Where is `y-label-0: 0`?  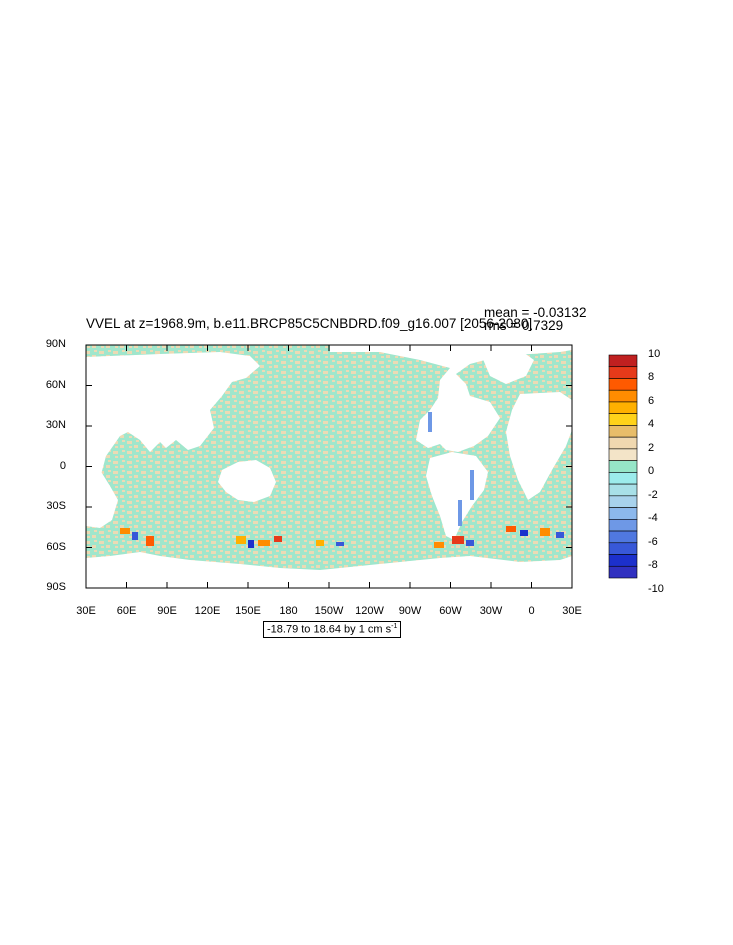 y-label-0: 0 is located at coordinates (62, 466).